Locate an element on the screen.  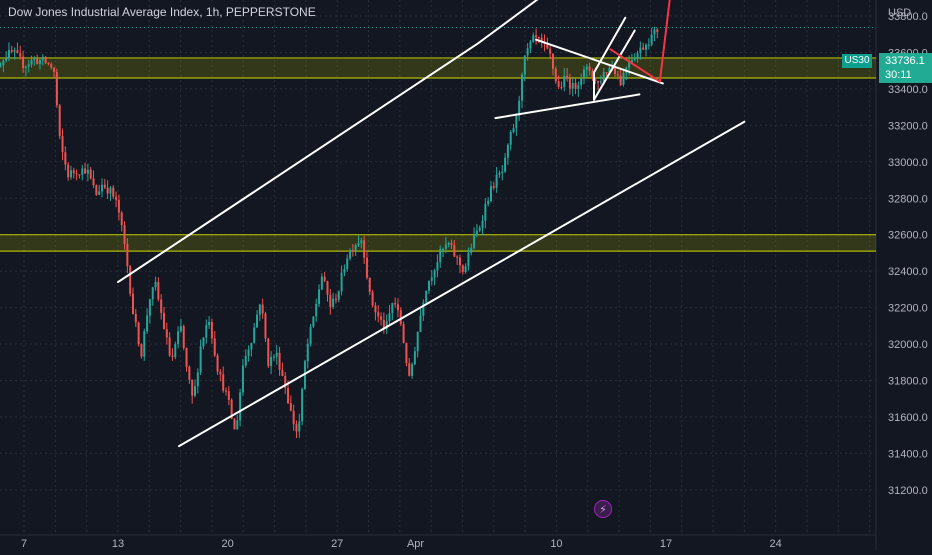
price-tick-label: 33000.0 is located at coordinates (908, 163).